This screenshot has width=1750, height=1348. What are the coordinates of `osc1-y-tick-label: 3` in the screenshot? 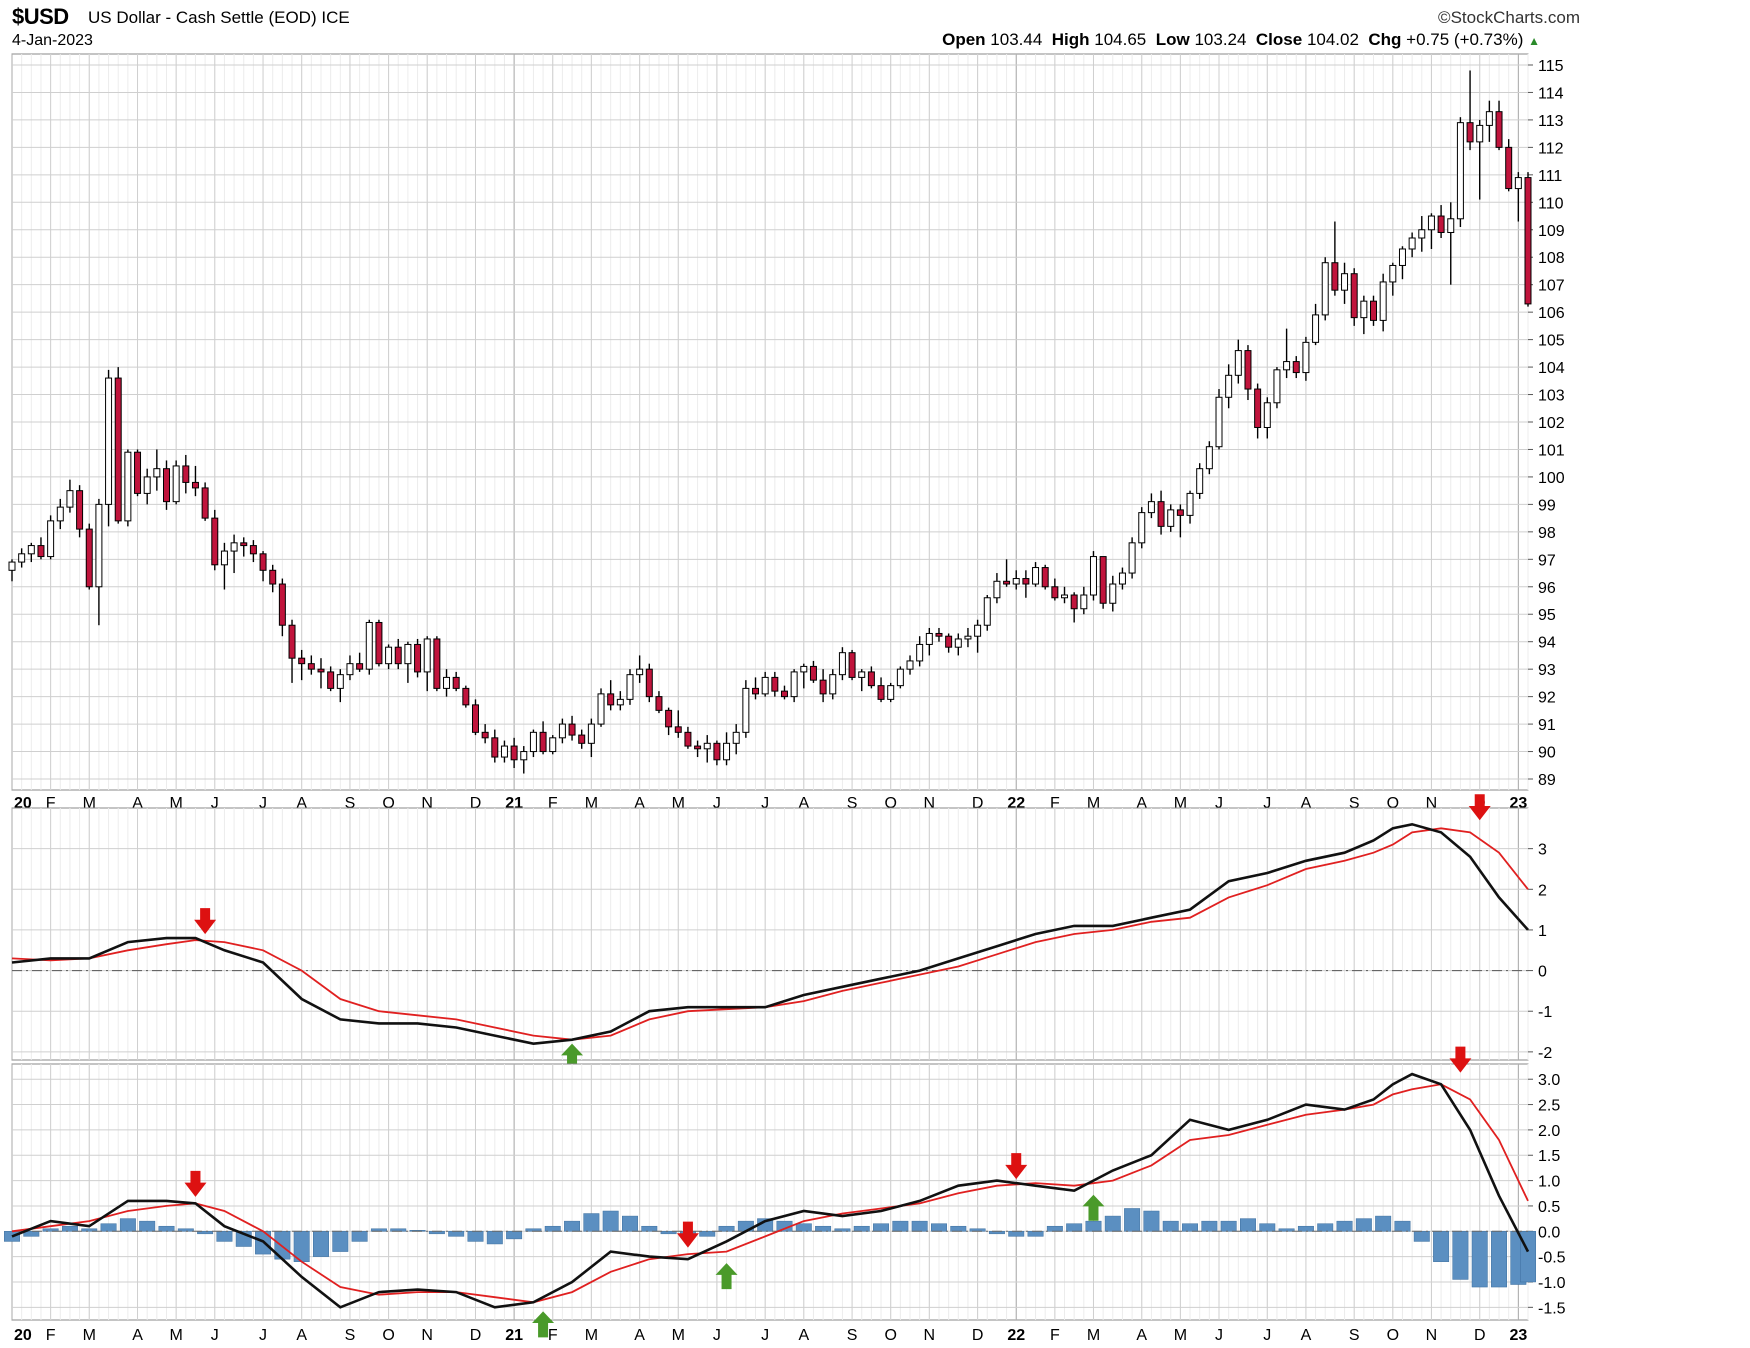 It's located at (1542, 850).